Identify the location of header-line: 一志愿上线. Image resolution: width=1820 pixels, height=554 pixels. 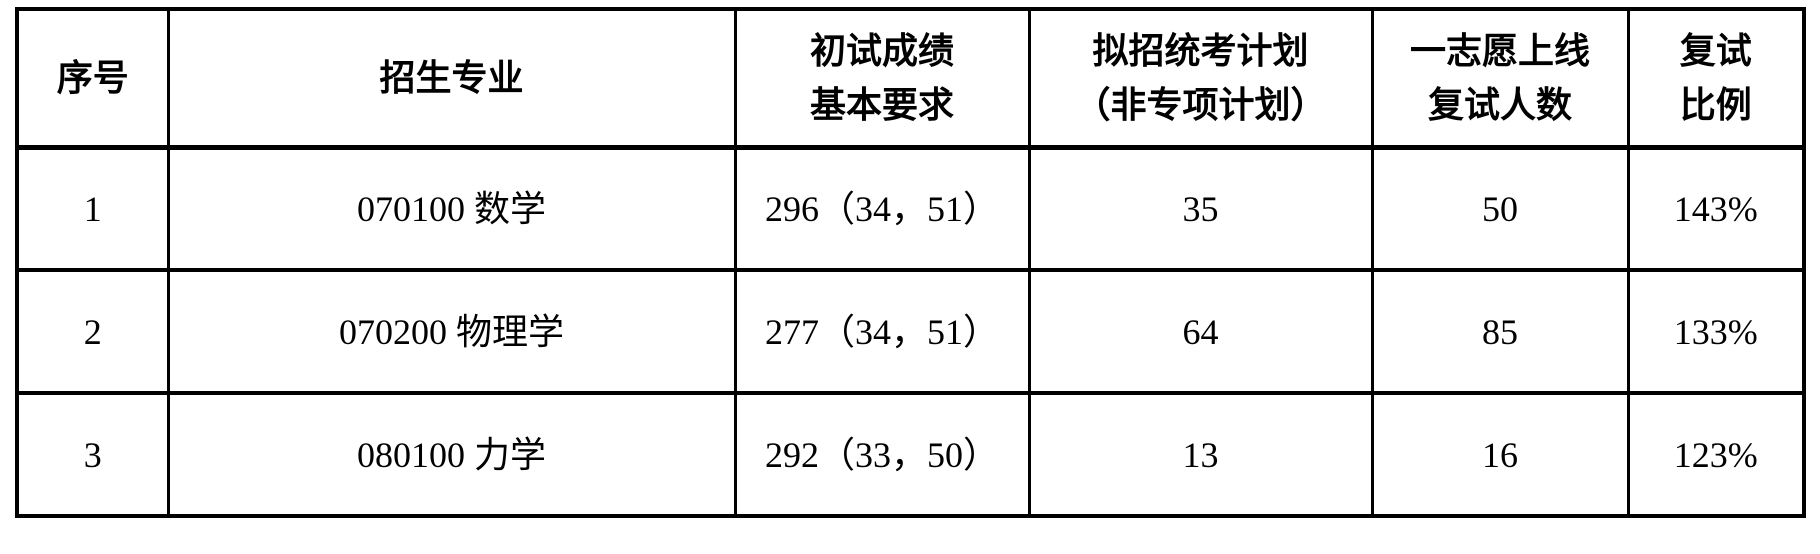
(1499, 50).